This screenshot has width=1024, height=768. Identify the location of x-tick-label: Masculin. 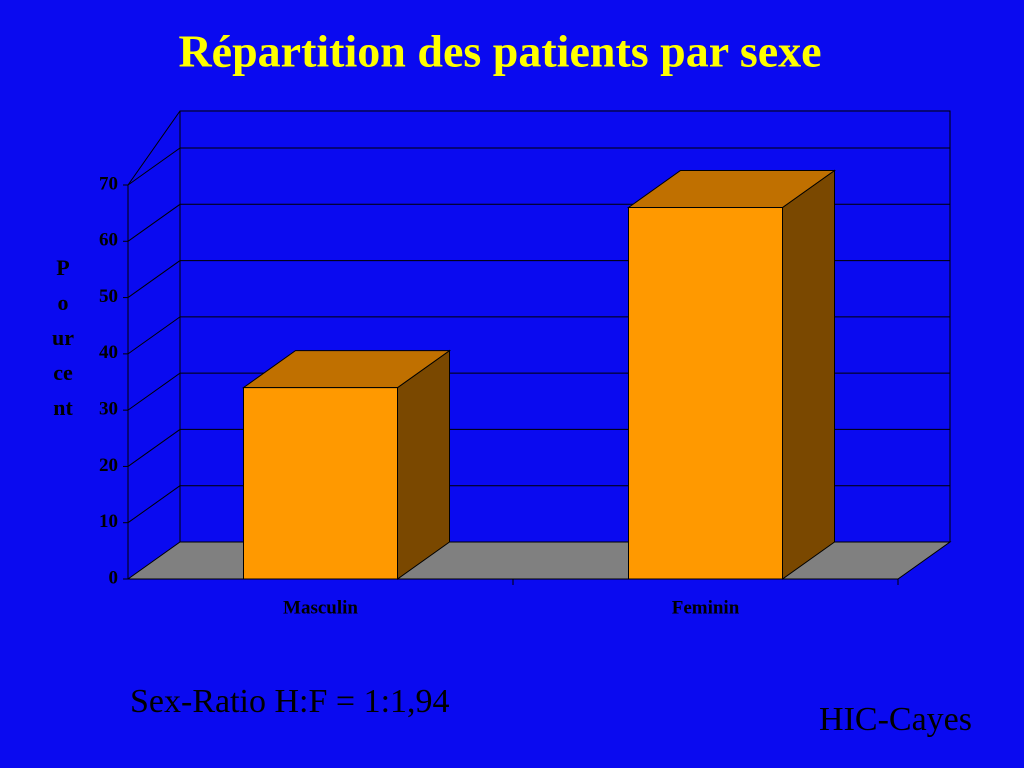
(320, 607).